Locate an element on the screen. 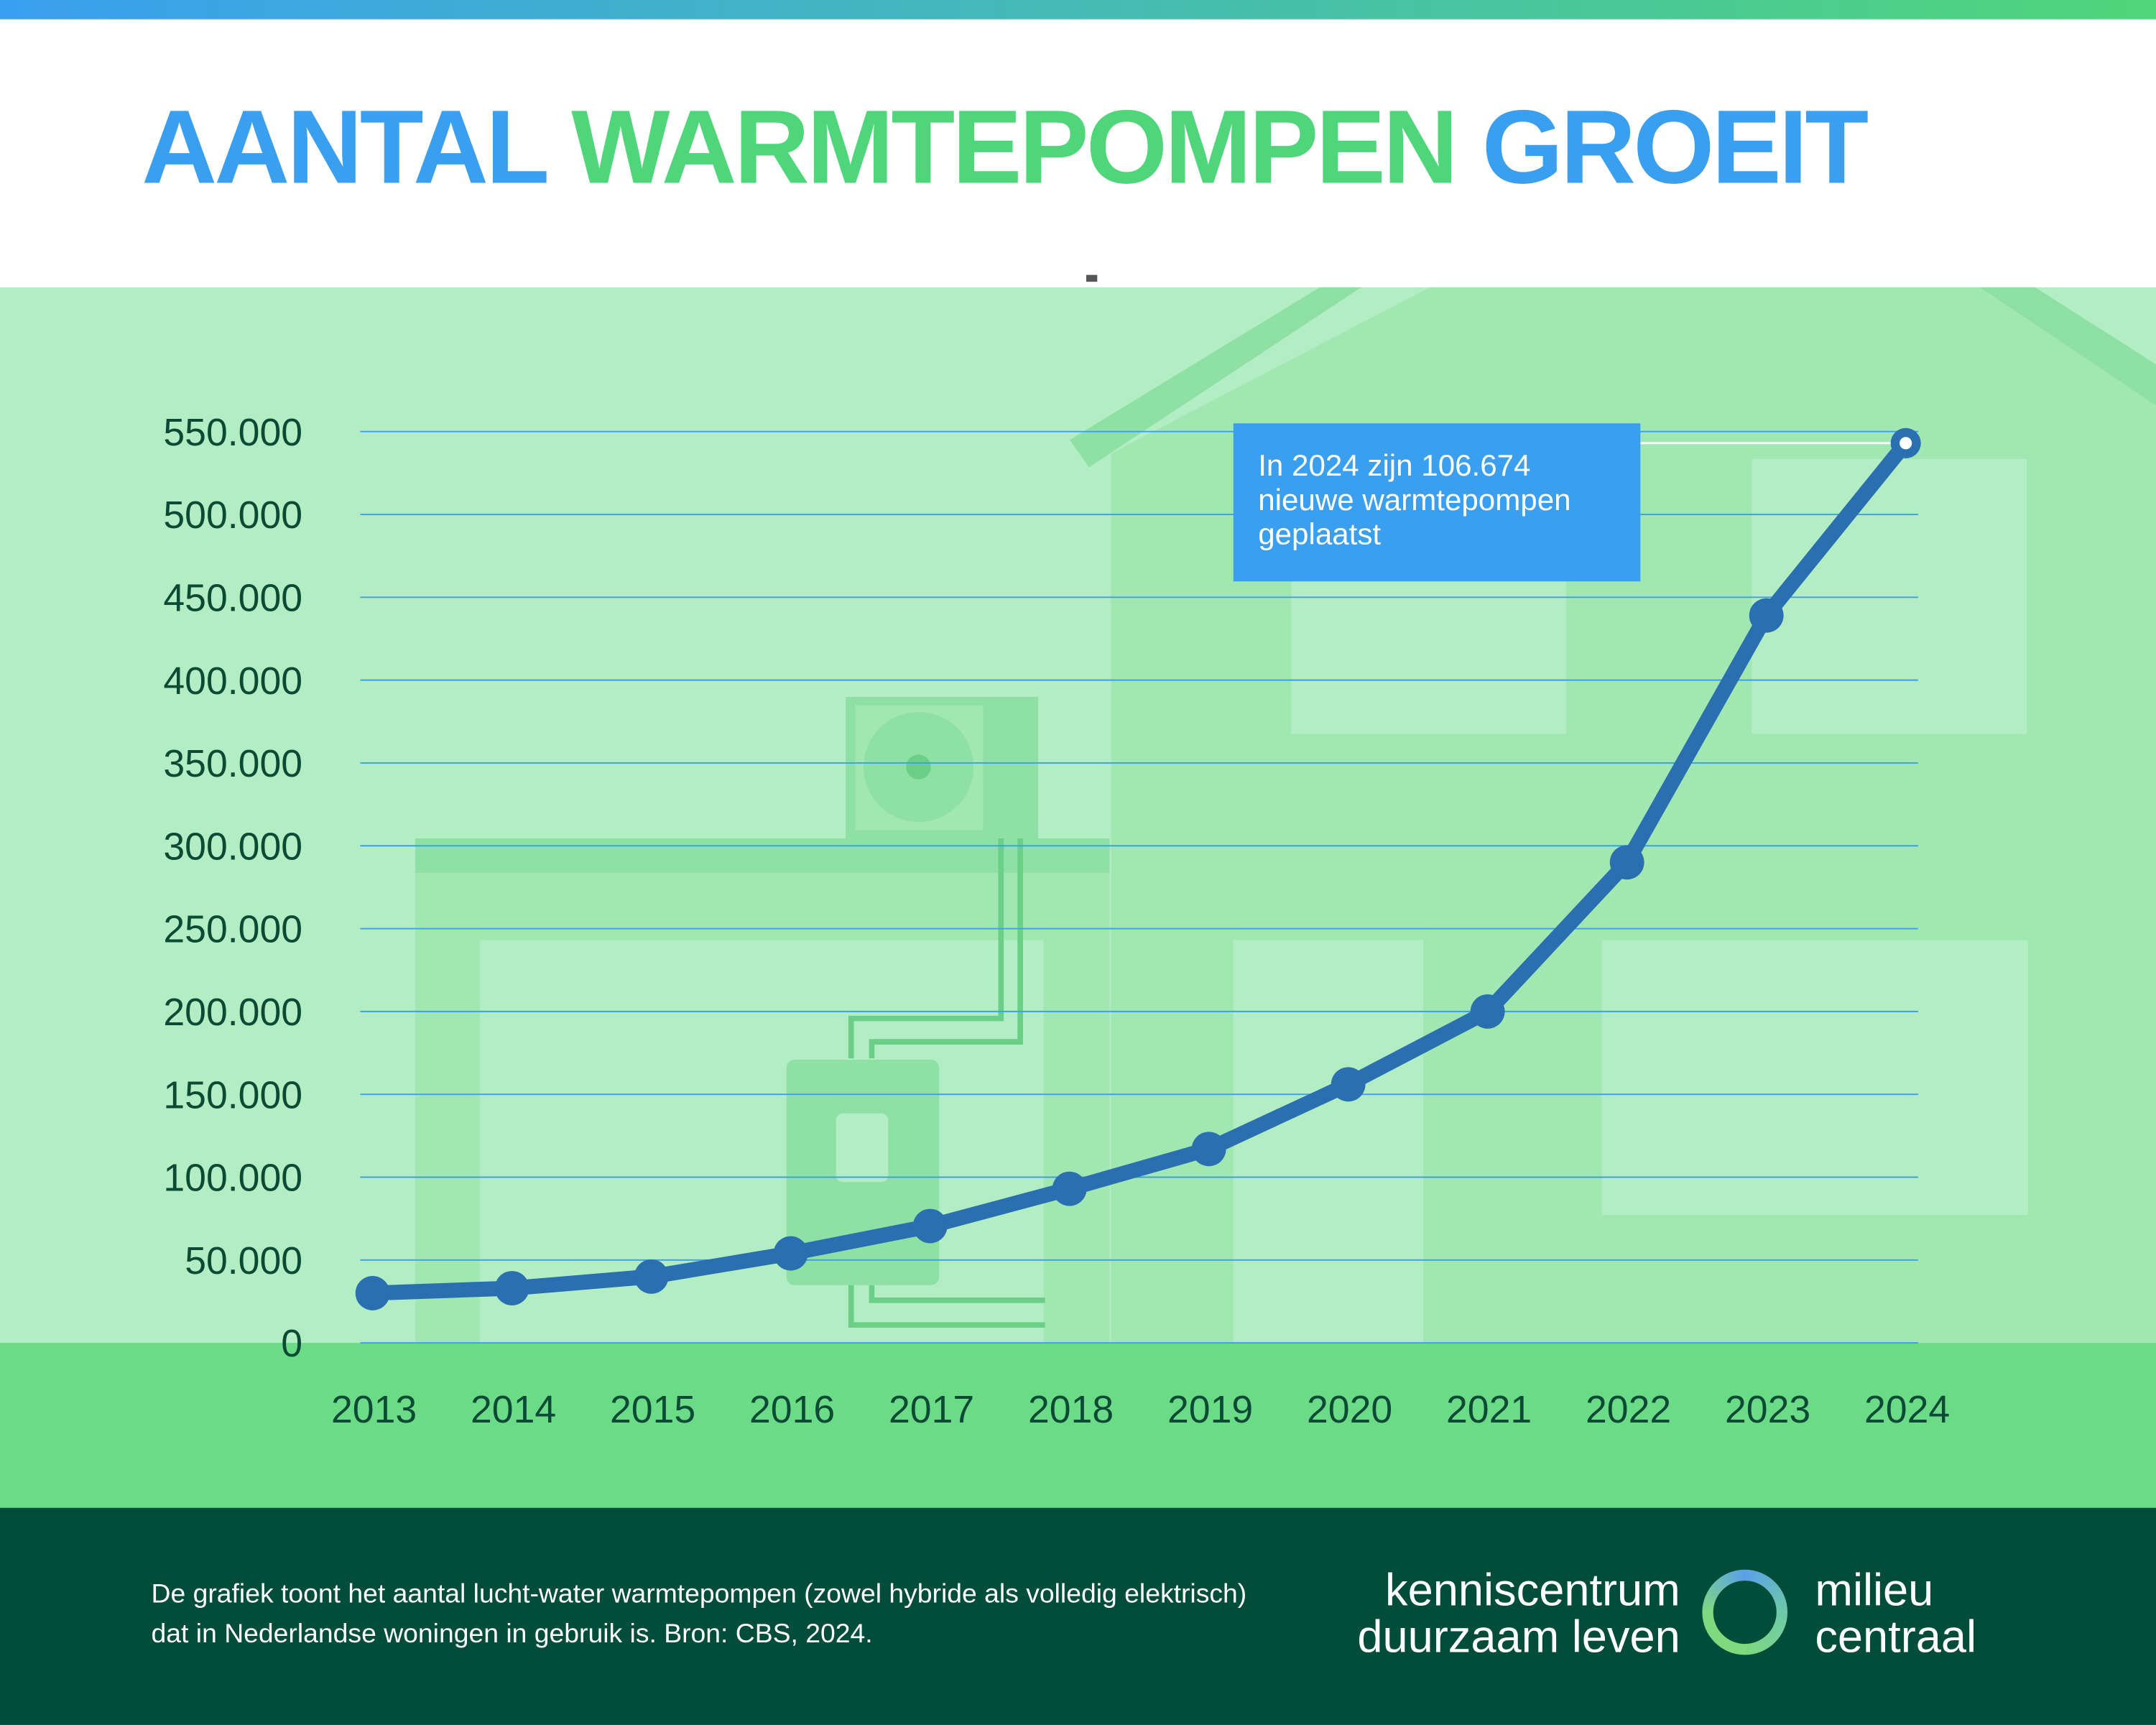 The width and height of the screenshot is (2156, 1725). x-tick-label: 2015 is located at coordinates (652, 1410).